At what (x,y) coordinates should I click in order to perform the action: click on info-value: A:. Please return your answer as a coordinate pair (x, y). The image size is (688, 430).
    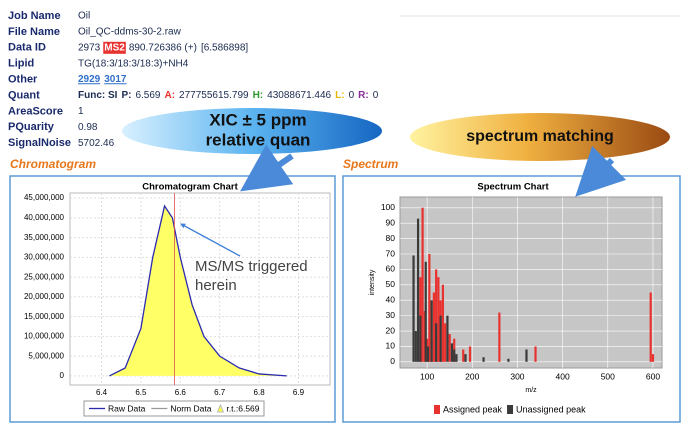
    Looking at the image, I should click on (169, 95).